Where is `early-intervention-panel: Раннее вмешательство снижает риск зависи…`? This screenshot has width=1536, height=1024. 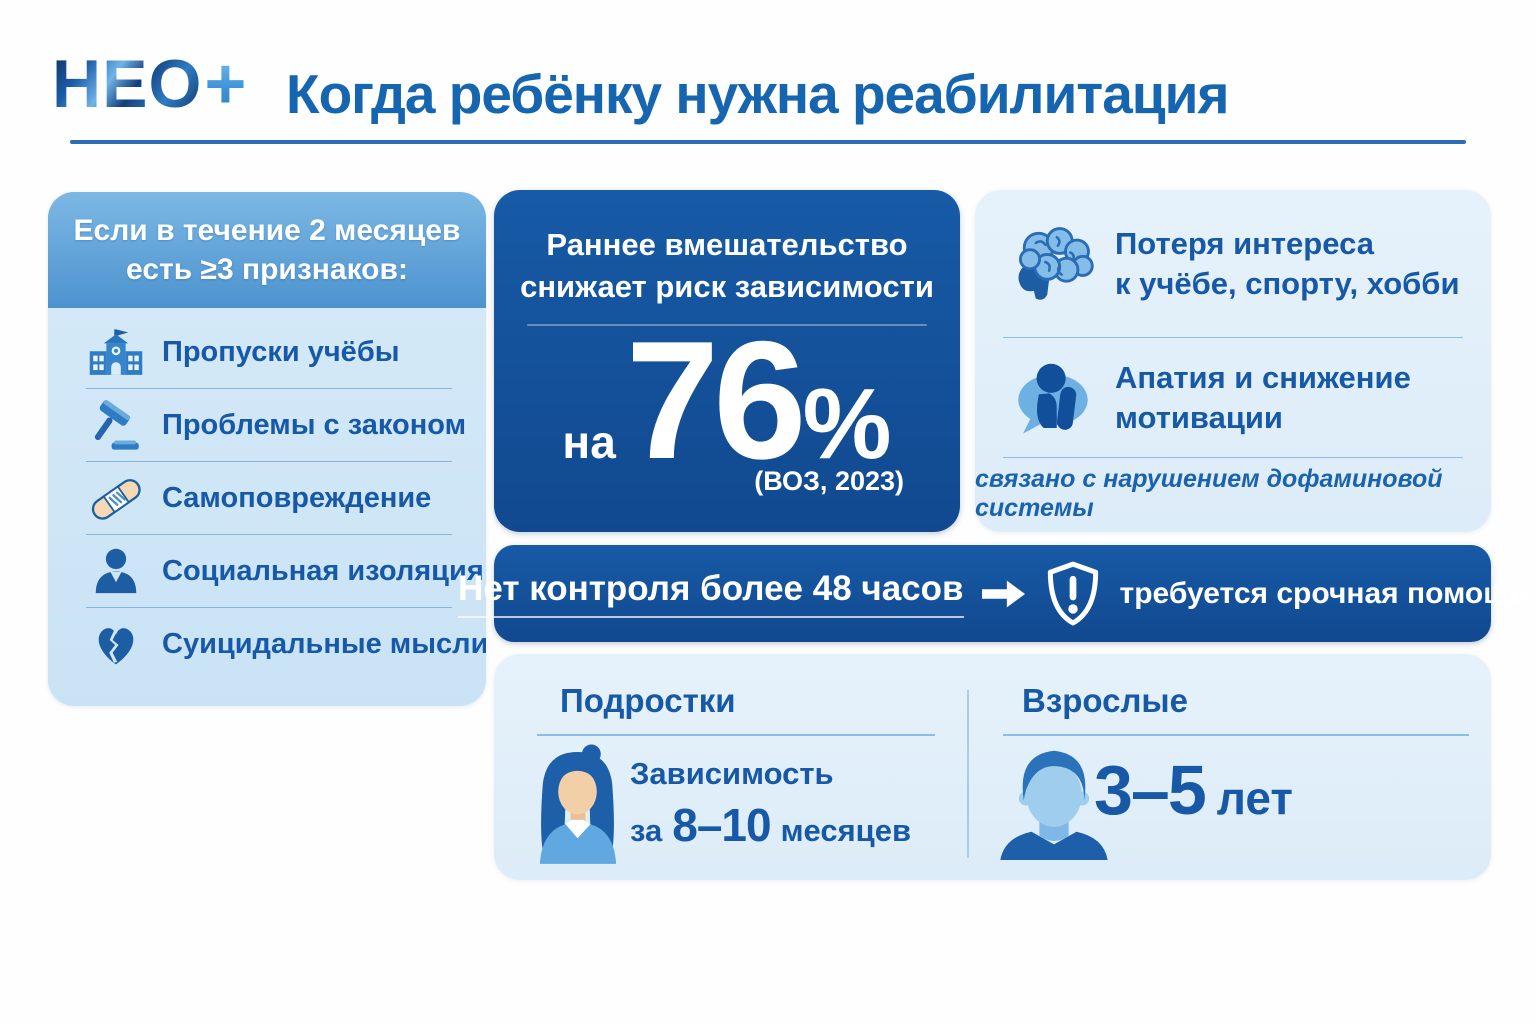 early-intervention-panel: Раннее вмешательство снижает риск зависи… is located at coordinates (727, 361).